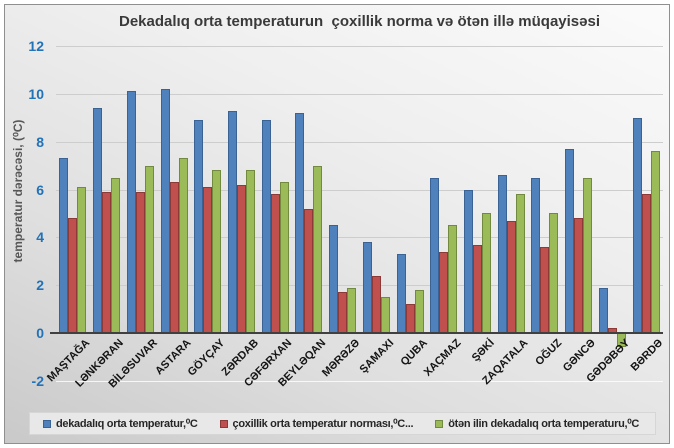 The width and height of the screenshot is (674, 448). I want to click on y-tick-label: 4, so click(40, 237).